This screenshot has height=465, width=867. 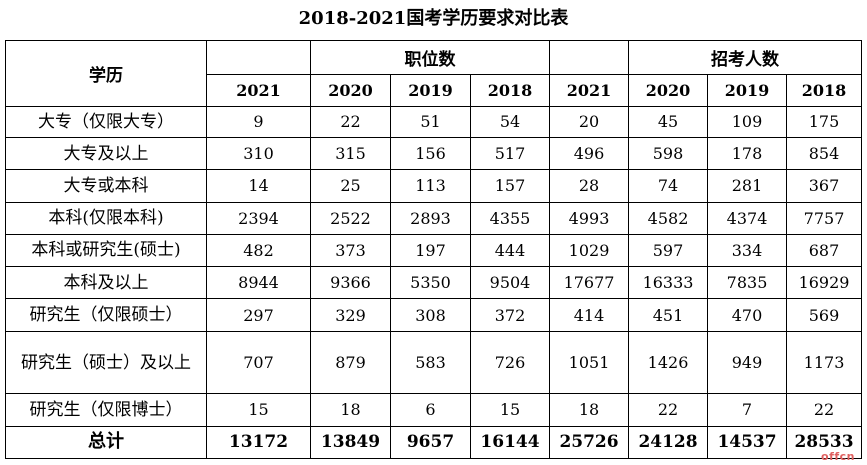 What do you see at coordinates (258, 283) in the screenshot?
I see `table-cell: 8944` at bounding box center [258, 283].